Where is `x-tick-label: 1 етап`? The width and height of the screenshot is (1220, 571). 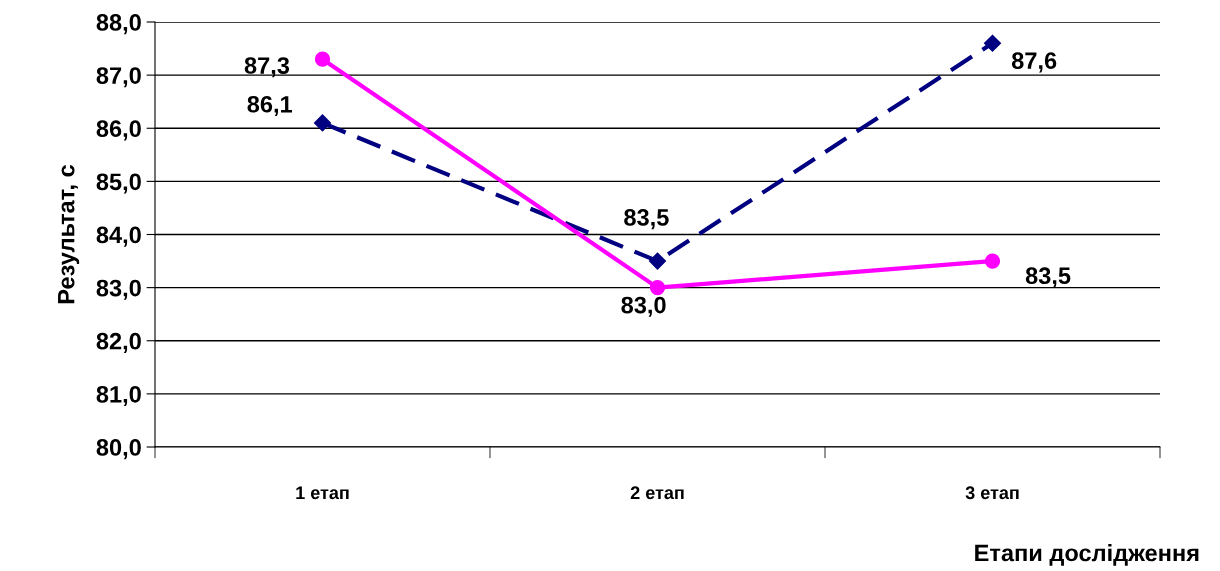
x-tick-label: 1 етап is located at coordinates (322, 493).